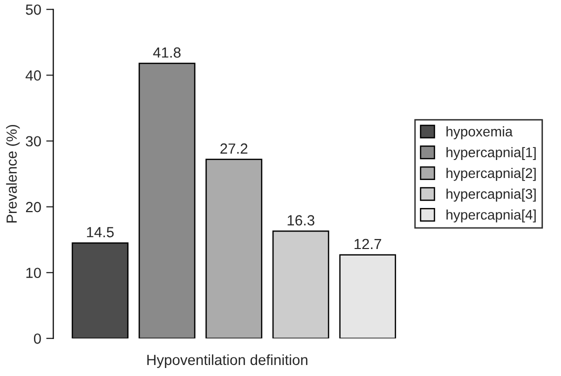  What do you see at coordinates (37, 339) in the screenshot?
I see `y-tick-label: 0` at bounding box center [37, 339].